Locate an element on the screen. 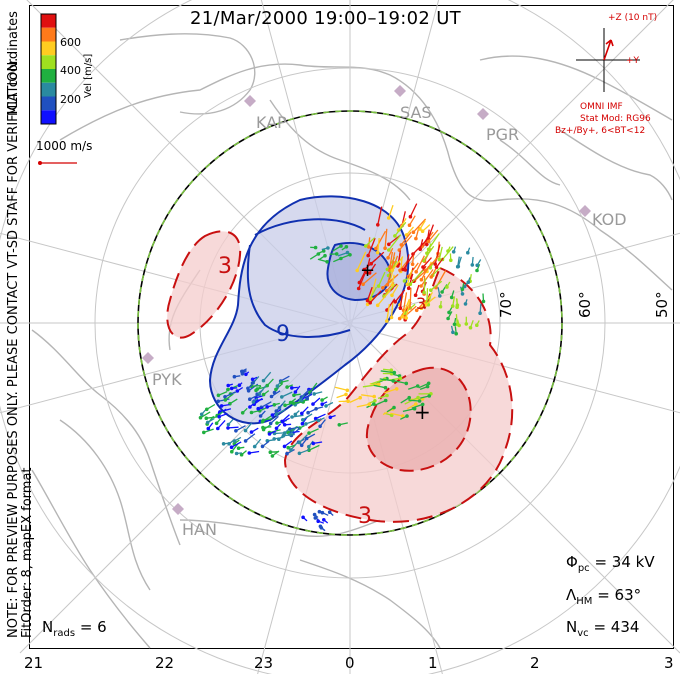  imf-model: Stat Mod: RG96 is located at coordinates (615, 119).